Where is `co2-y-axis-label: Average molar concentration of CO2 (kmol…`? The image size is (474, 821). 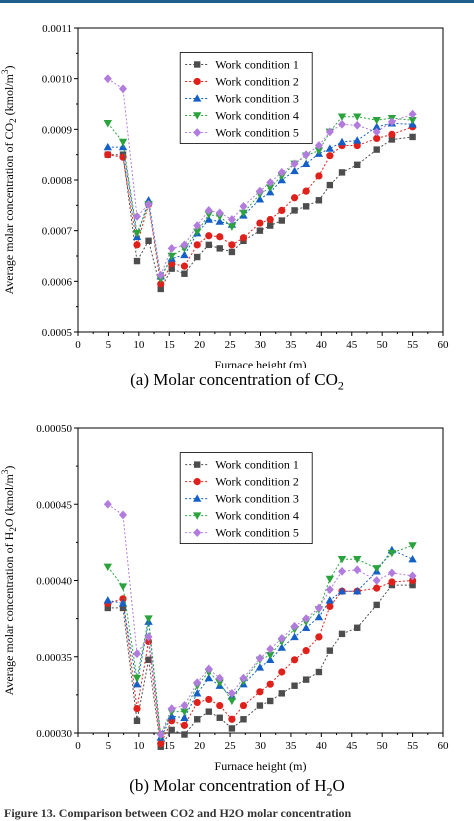
co2-y-axis-label: Average molar concentration of CO2 (kmol… is located at coordinates (9, 179).